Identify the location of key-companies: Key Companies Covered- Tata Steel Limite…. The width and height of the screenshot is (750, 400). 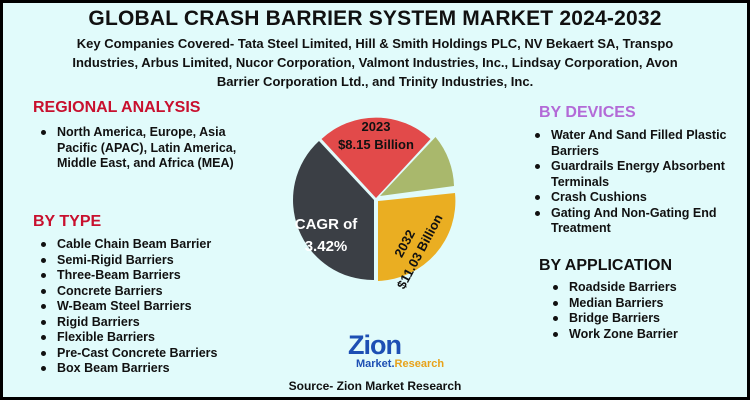
(375, 62).